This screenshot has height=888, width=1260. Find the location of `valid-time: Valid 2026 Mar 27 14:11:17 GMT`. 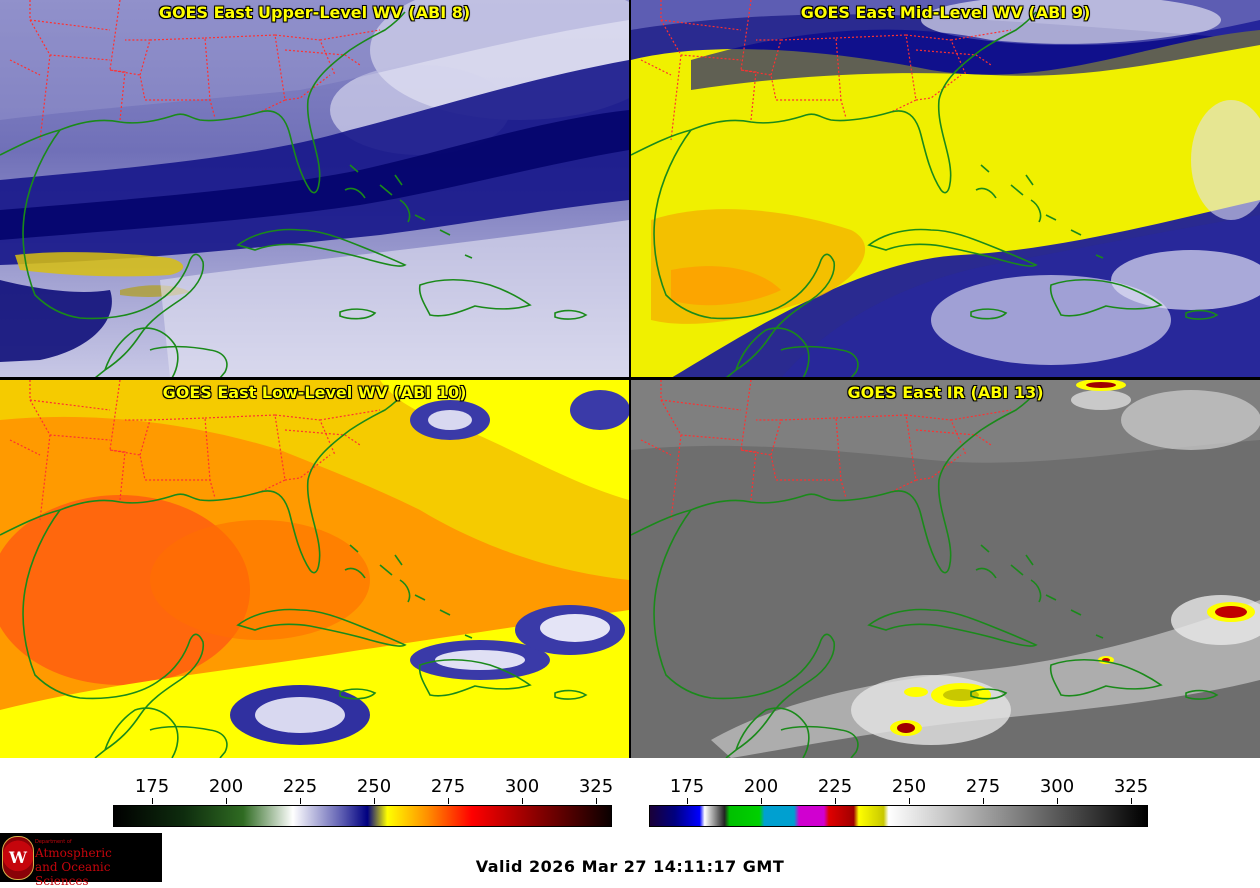

valid-time: Valid 2026 Mar 27 14:11:17 GMT is located at coordinates (630, 866).